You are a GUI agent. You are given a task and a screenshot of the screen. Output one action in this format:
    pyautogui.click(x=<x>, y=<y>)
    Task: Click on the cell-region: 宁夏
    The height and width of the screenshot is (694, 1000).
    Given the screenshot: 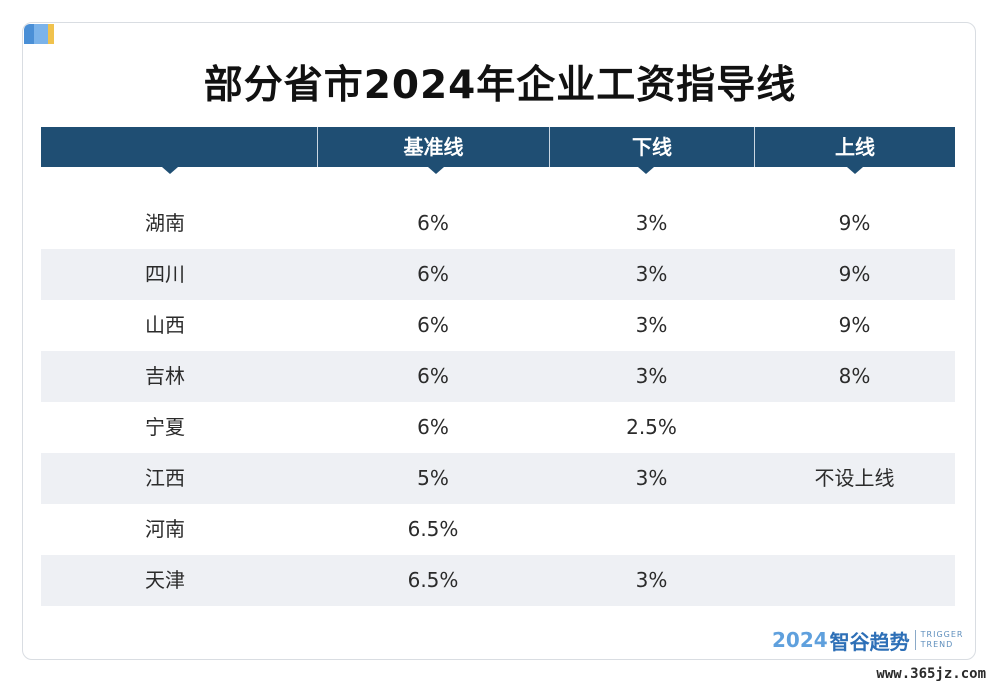 What is the action you would take?
    pyautogui.click(x=165, y=427)
    